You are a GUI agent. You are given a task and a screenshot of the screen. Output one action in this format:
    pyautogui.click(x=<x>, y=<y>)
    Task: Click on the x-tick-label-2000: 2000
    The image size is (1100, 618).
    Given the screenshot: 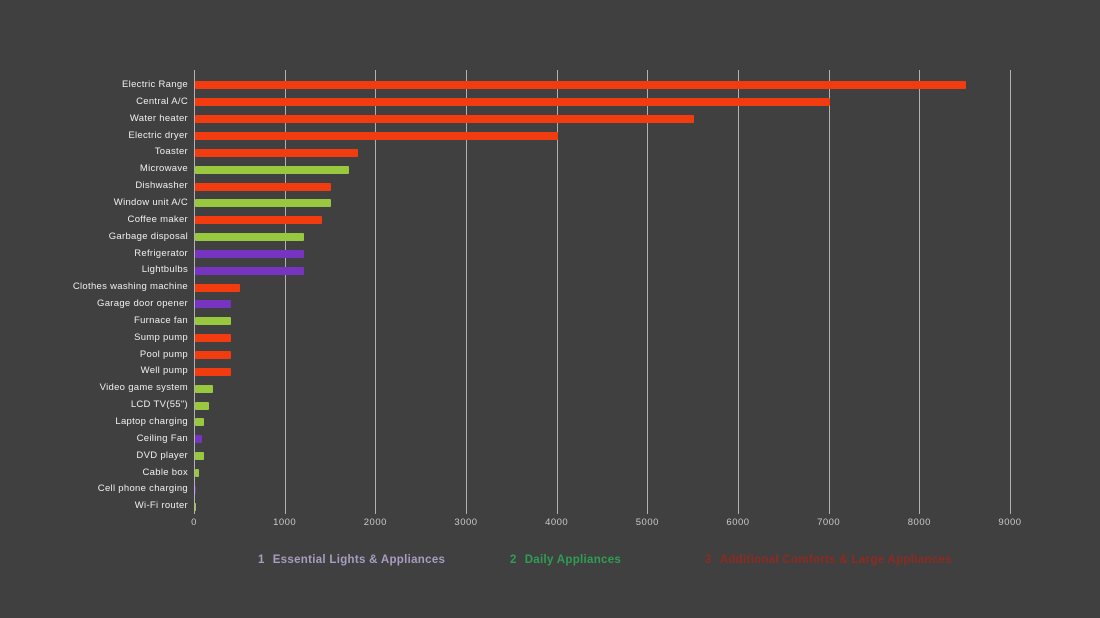 What is the action you would take?
    pyautogui.click(x=375, y=522)
    